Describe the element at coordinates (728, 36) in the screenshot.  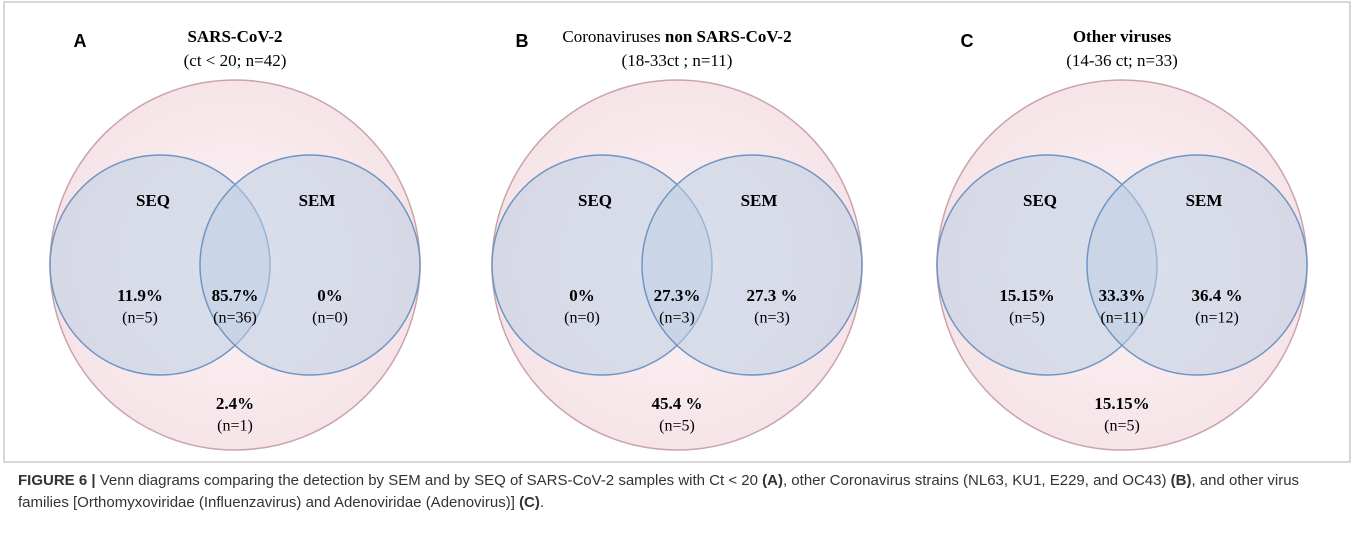
I see `title-main: non SARS-CoV-2` at that location.